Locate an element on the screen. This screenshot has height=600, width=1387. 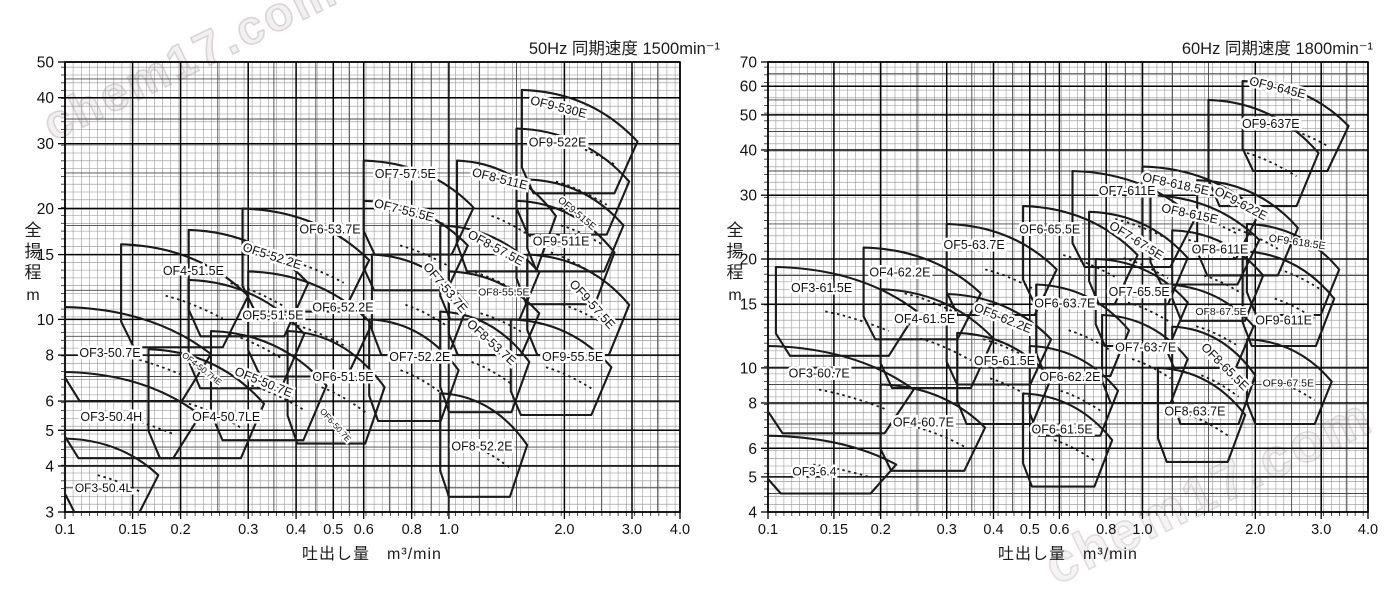
region-outline-OF4-61.5E is located at coordinates (937, 339).